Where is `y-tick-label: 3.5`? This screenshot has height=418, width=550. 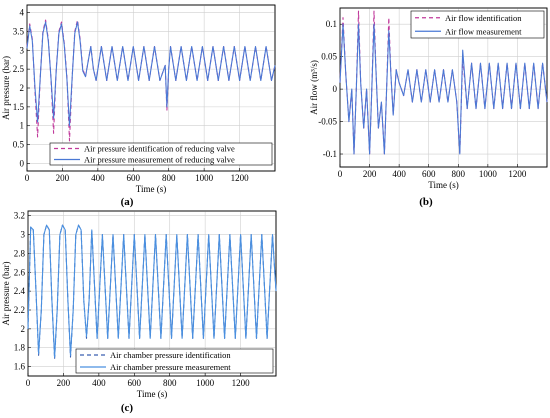 y-tick-label: 3.5 is located at coordinates (19, 31).